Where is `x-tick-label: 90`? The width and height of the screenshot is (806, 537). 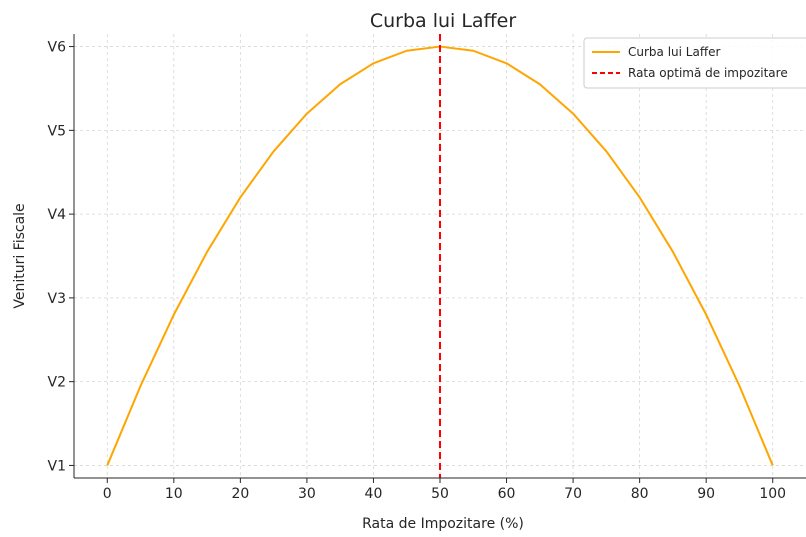
x-tick-label: 90 is located at coordinates (706, 494).